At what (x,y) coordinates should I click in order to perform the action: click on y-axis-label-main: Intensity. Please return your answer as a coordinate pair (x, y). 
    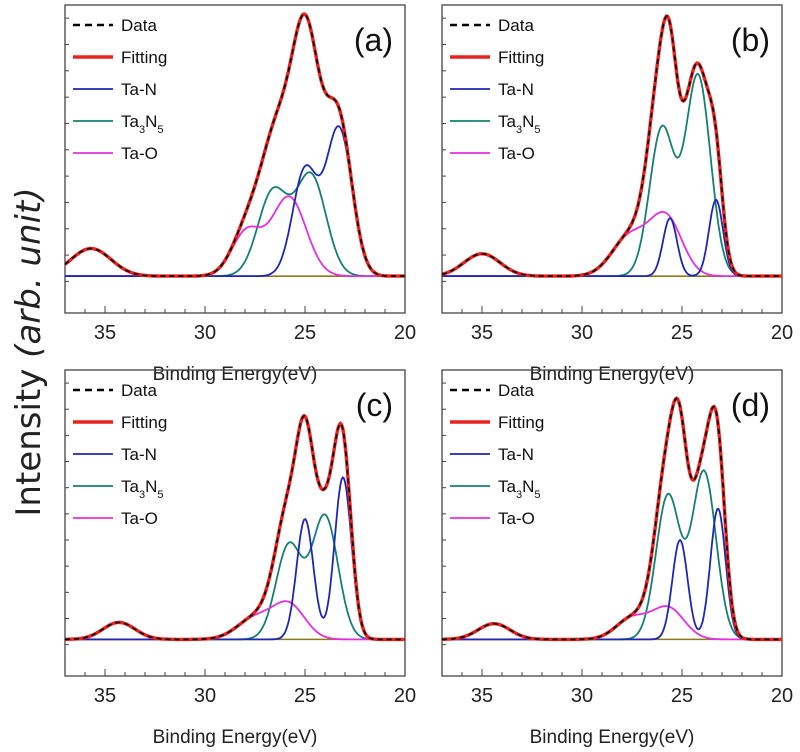
    Looking at the image, I should click on (29, 437).